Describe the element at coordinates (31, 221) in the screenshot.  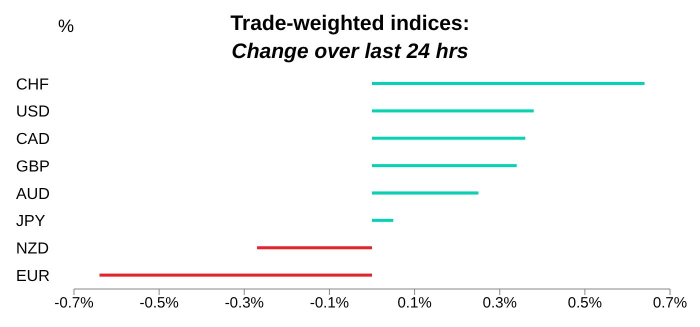
I see `y-tick-label: JPY` at that location.